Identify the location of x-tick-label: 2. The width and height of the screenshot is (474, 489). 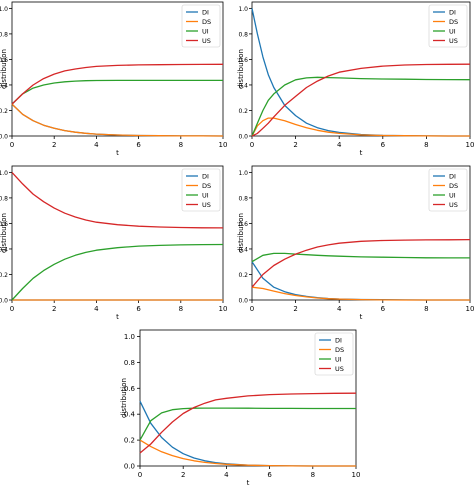
(295, 145).